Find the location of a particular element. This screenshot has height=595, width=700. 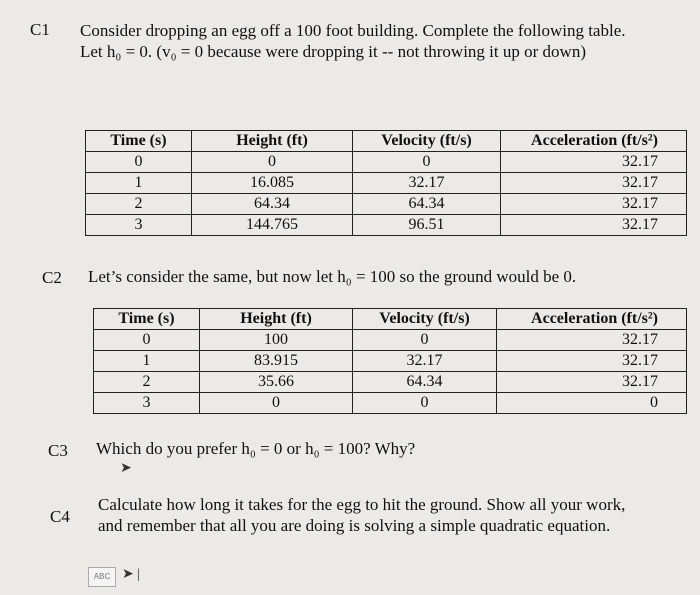

table-cell: 96.51 is located at coordinates (426, 225).